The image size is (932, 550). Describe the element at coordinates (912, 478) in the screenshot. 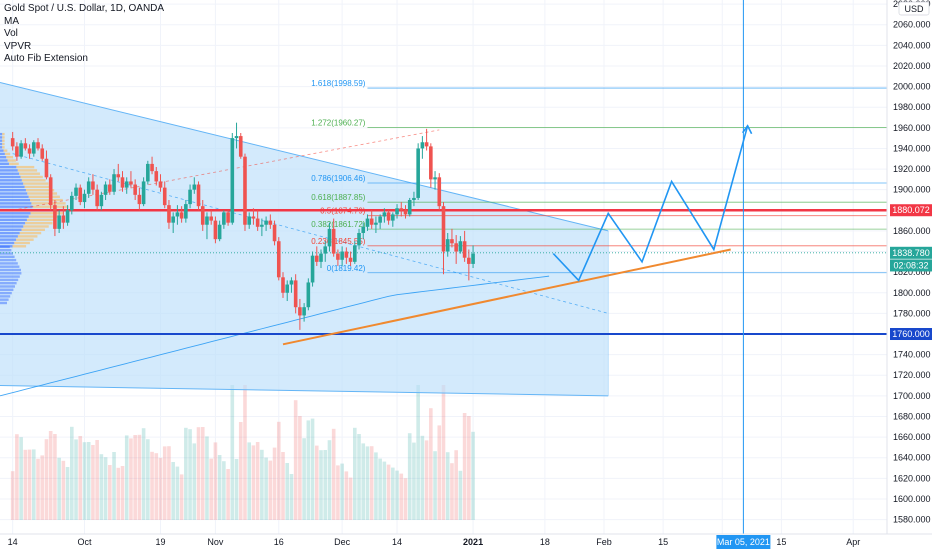

I see `y-tick-label-2: 1620.000` at that location.